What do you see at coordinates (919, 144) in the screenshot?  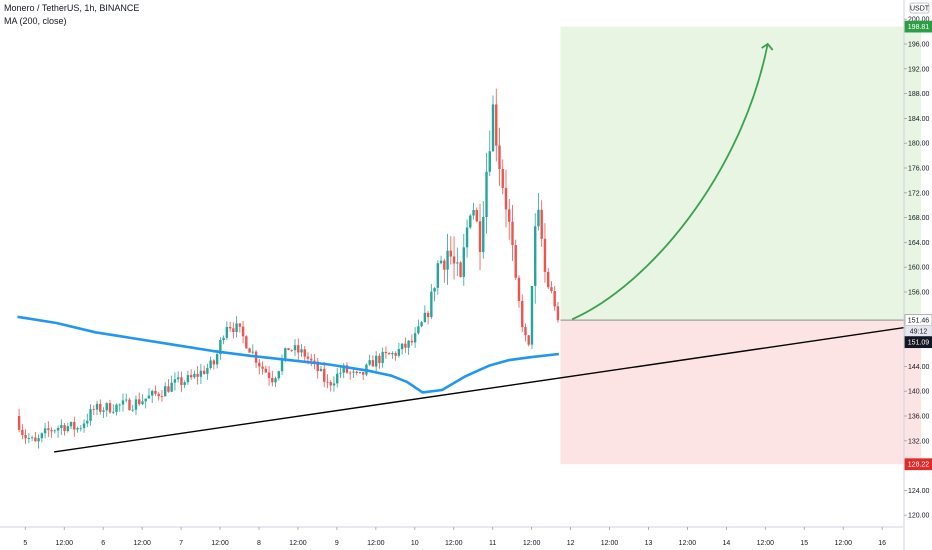 I see `price-tick-label: 180.00` at bounding box center [919, 144].